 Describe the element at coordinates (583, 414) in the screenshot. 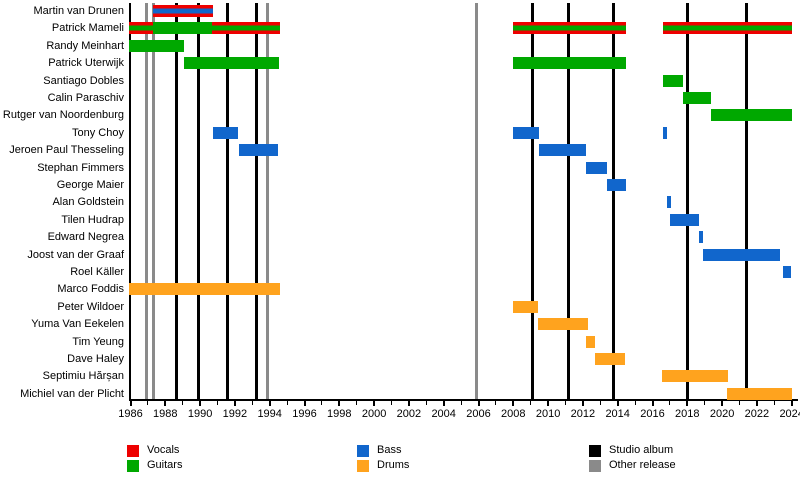

I see `x-tick-label: 2012` at that location.